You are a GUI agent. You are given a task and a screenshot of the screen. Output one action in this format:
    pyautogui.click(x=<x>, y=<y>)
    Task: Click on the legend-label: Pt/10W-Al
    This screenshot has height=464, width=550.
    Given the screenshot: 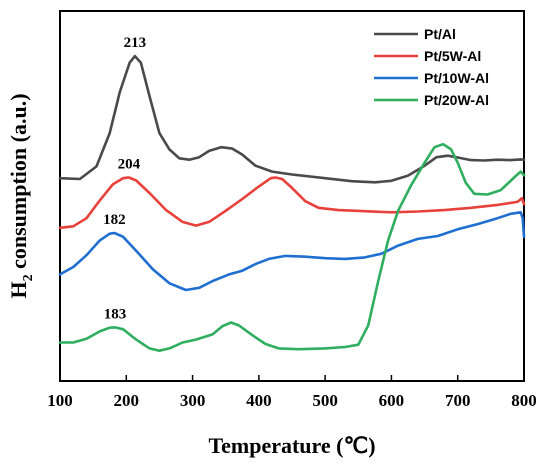 What is the action you would take?
    pyautogui.click(x=456, y=78)
    